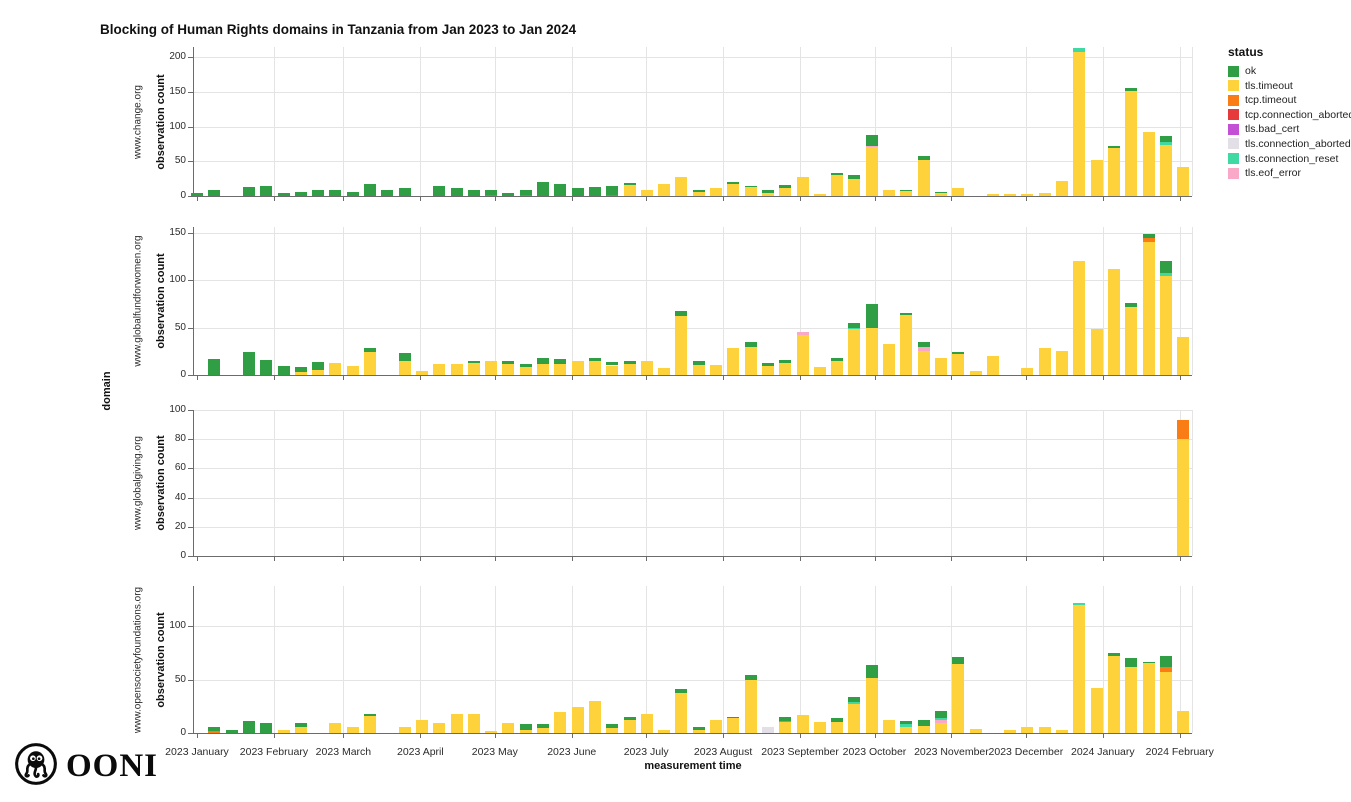 This screenshot has width=1351, height=802. I want to click on legend-label: tls.connection_aborted, so click(1298, 143).